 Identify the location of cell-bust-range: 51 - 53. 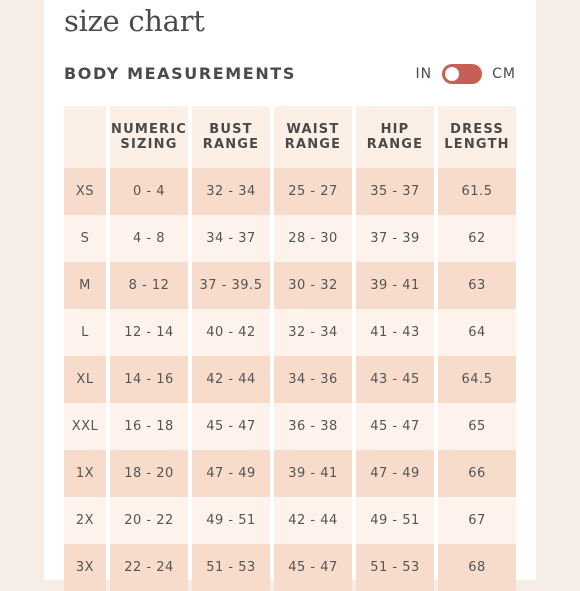
(231, 567).